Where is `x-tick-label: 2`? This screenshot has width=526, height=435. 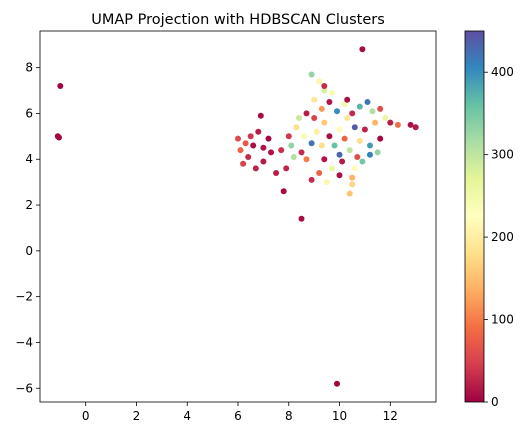 x-tick-label: 2 is located at coordinates (137, 416).